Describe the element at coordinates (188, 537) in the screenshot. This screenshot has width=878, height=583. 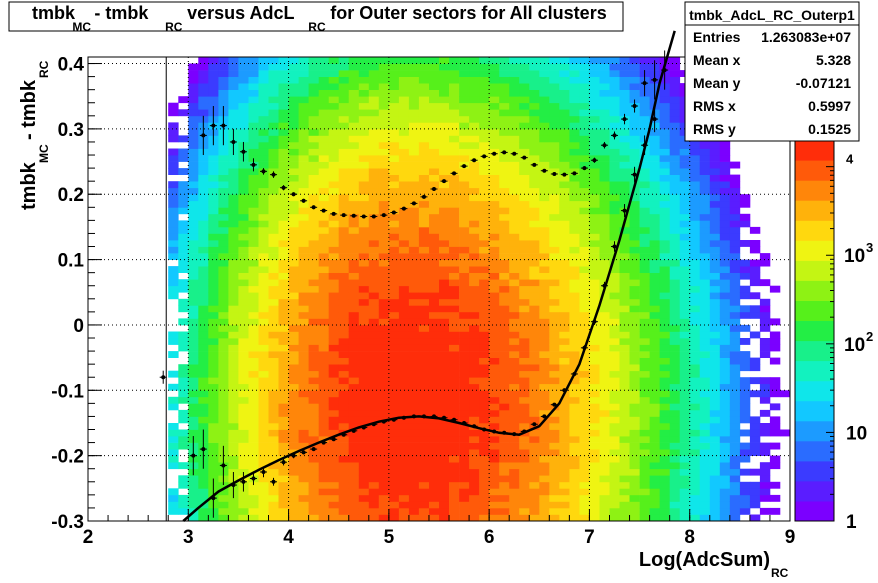
I see `x-tick-label: 3` at that location.